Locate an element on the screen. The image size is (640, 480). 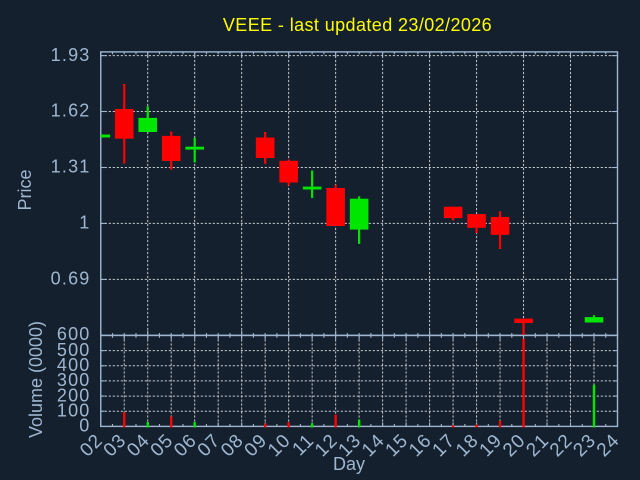
svg-text: 0 is located at coordinates (84, 426).